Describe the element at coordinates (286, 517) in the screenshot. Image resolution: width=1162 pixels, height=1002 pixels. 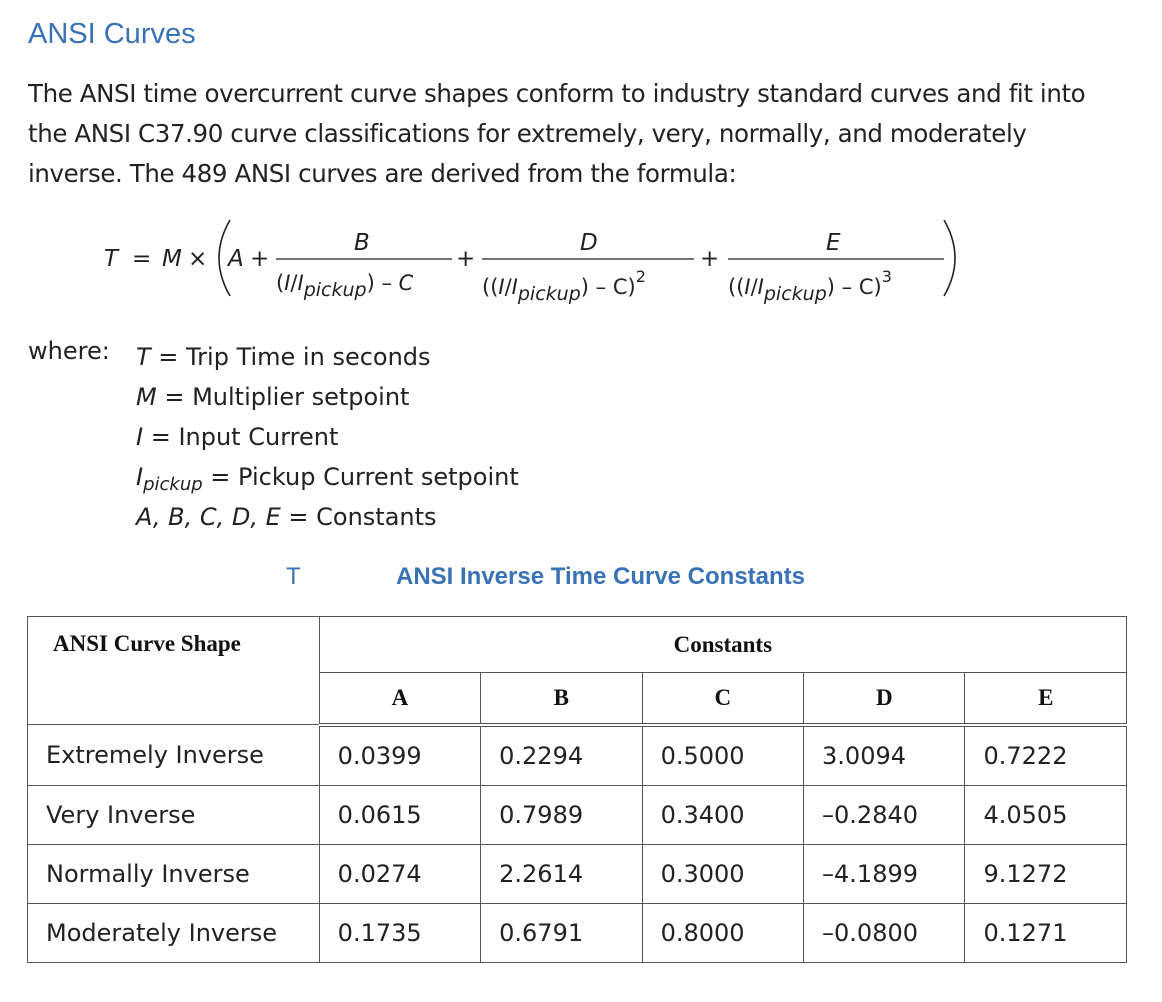
I see `definition-row: A, B, C, D, E = Constants` at that location.